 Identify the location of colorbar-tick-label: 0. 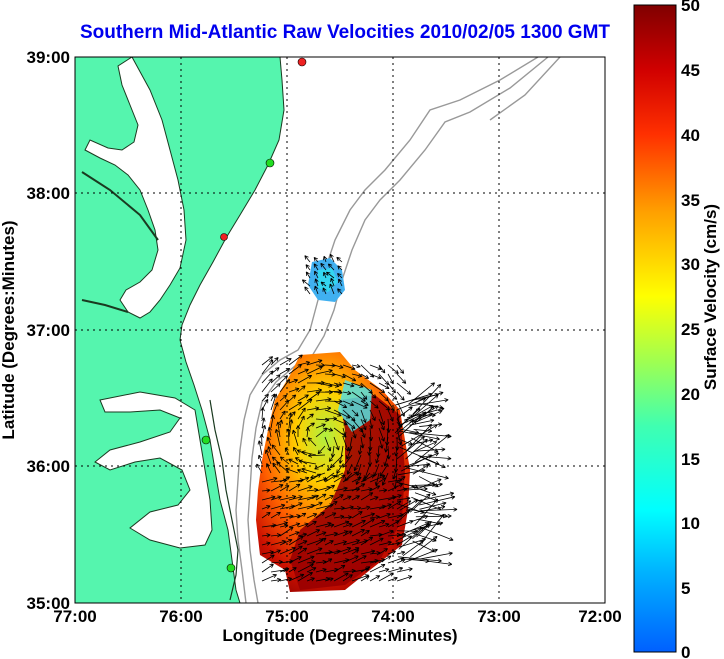
(685, 651).